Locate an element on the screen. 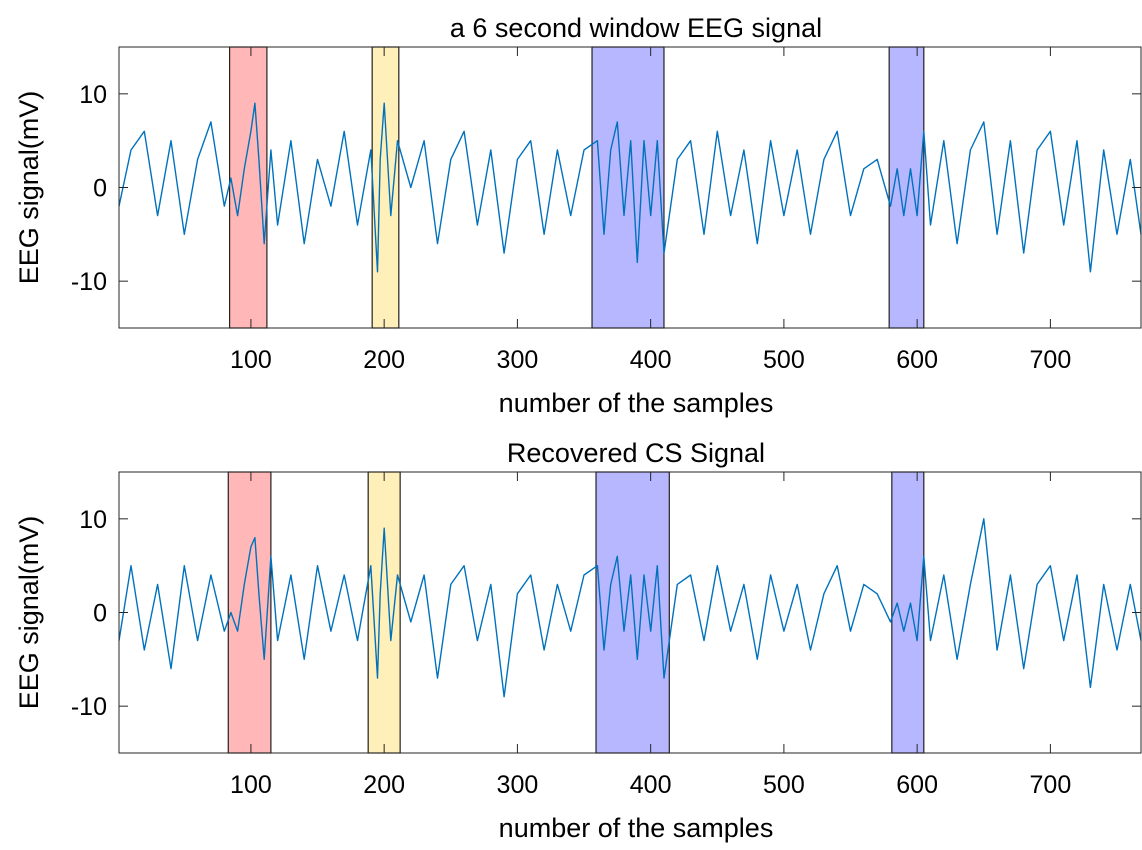  chart-title: a 6 second window EEG signal is located at coordinates (636, 28).